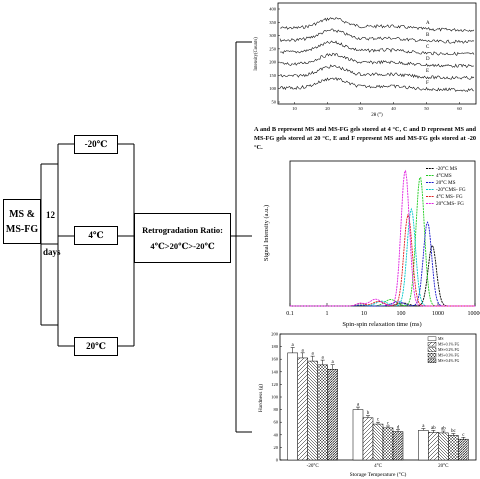 This screenshot has height=479, width=480. I want to click on hardness-ytick-label: 180, so click(275, 346).